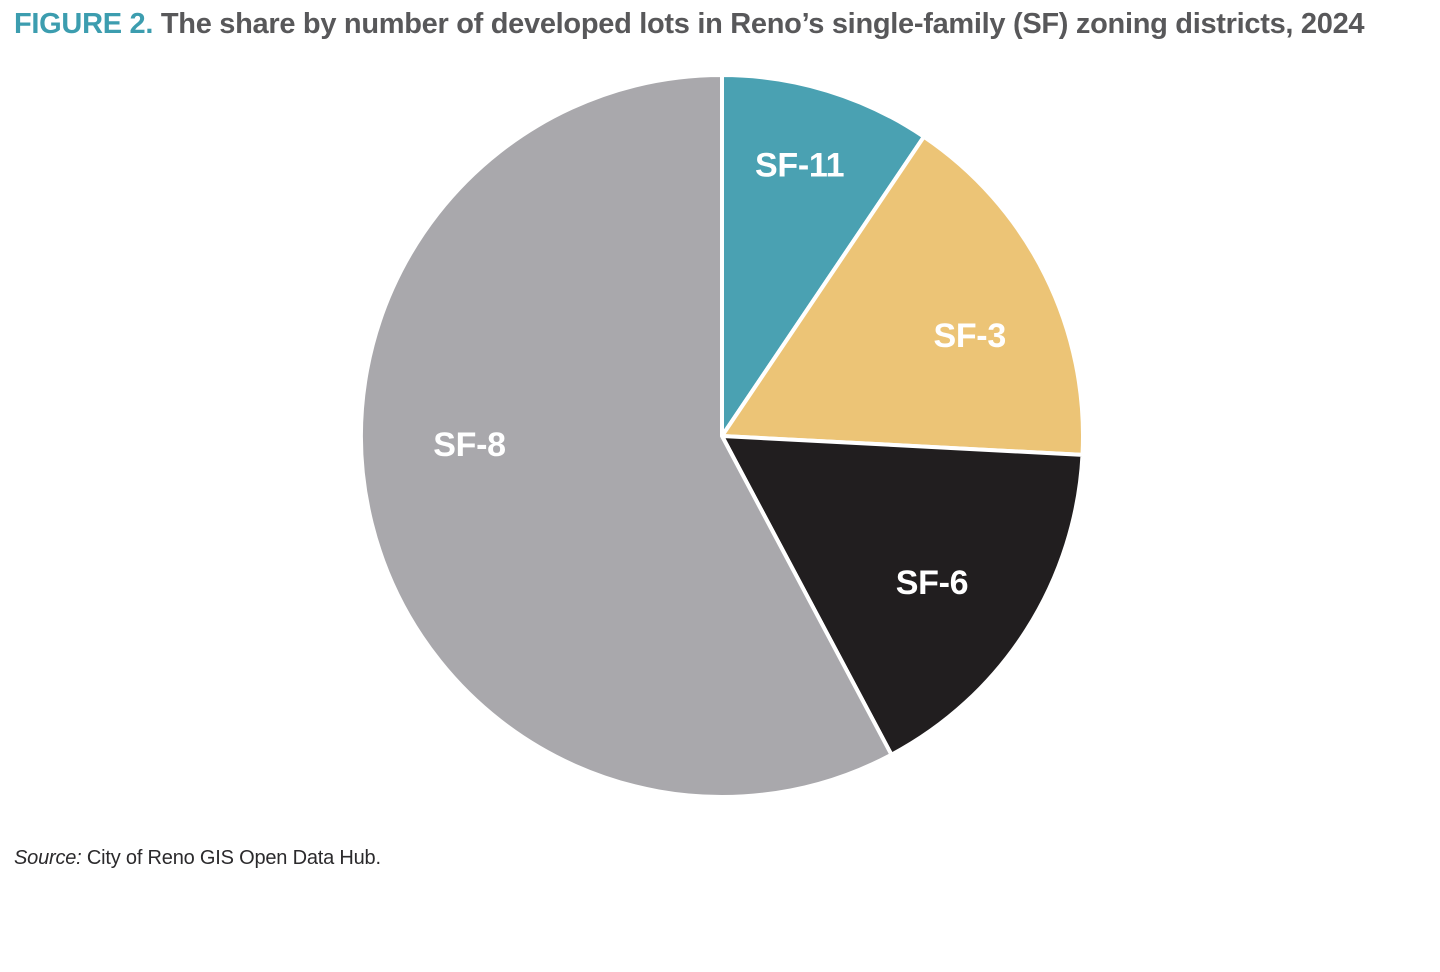 This screenshot has width=1440, height=972. What do you see at coordinates (469, 445) in the screenshot?
I see `slice-label-sf-8: SF-8` at bounding box center [469, 445].